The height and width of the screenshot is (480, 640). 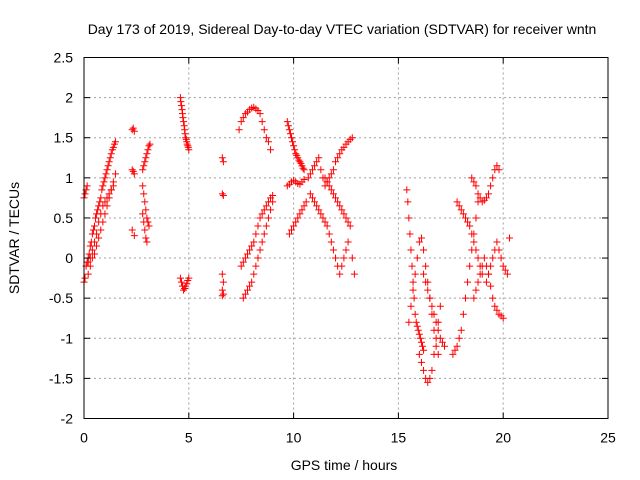 What do you see at coordinates (69, 98) in the screenshot?
I see `y-tick-label: 2` at bounding box center [69, 98].